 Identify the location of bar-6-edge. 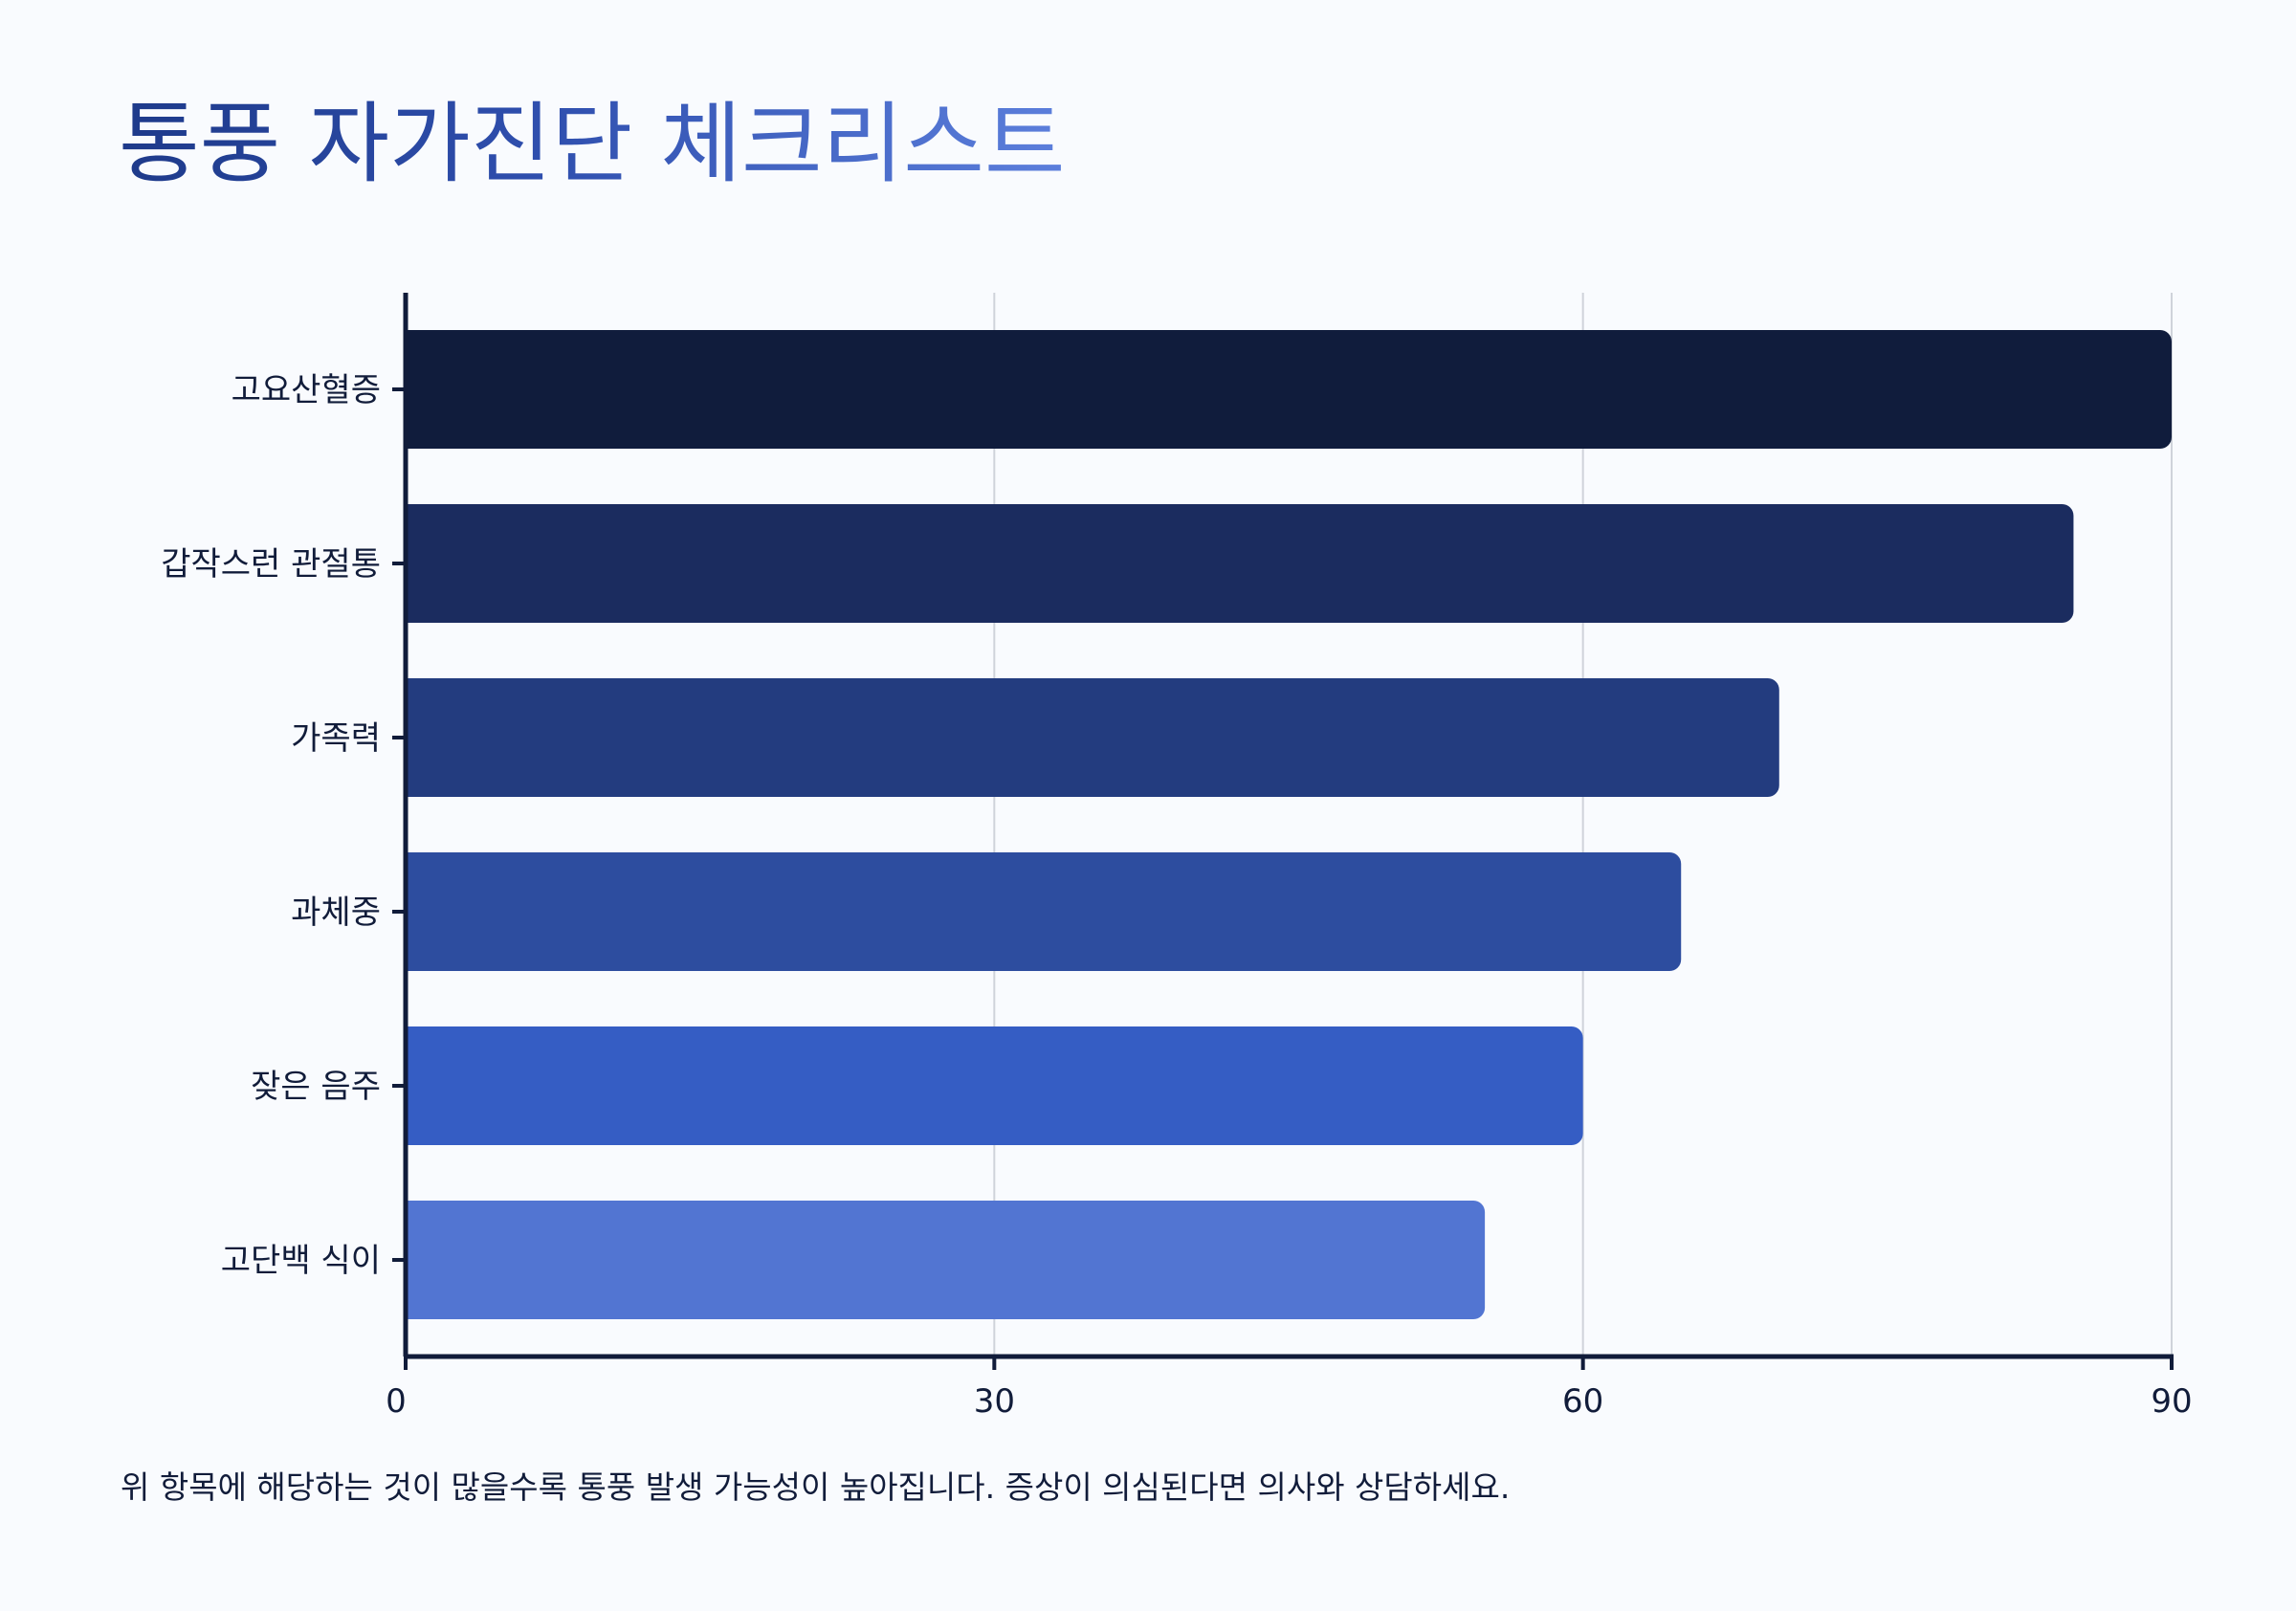
(413, 1260).